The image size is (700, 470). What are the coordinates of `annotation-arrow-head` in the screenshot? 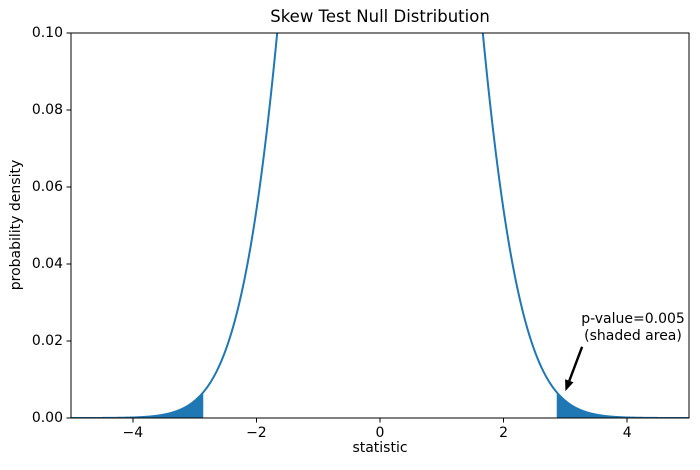 It's located at (569, 385).